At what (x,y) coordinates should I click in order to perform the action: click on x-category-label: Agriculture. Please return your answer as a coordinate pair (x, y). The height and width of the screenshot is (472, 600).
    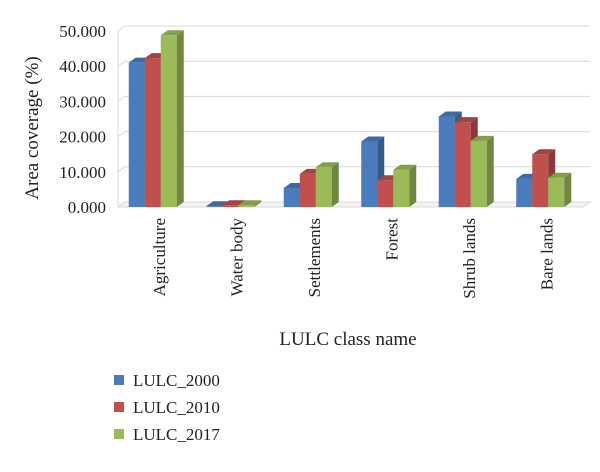
    Looking at the image, I should click on (159, 257).